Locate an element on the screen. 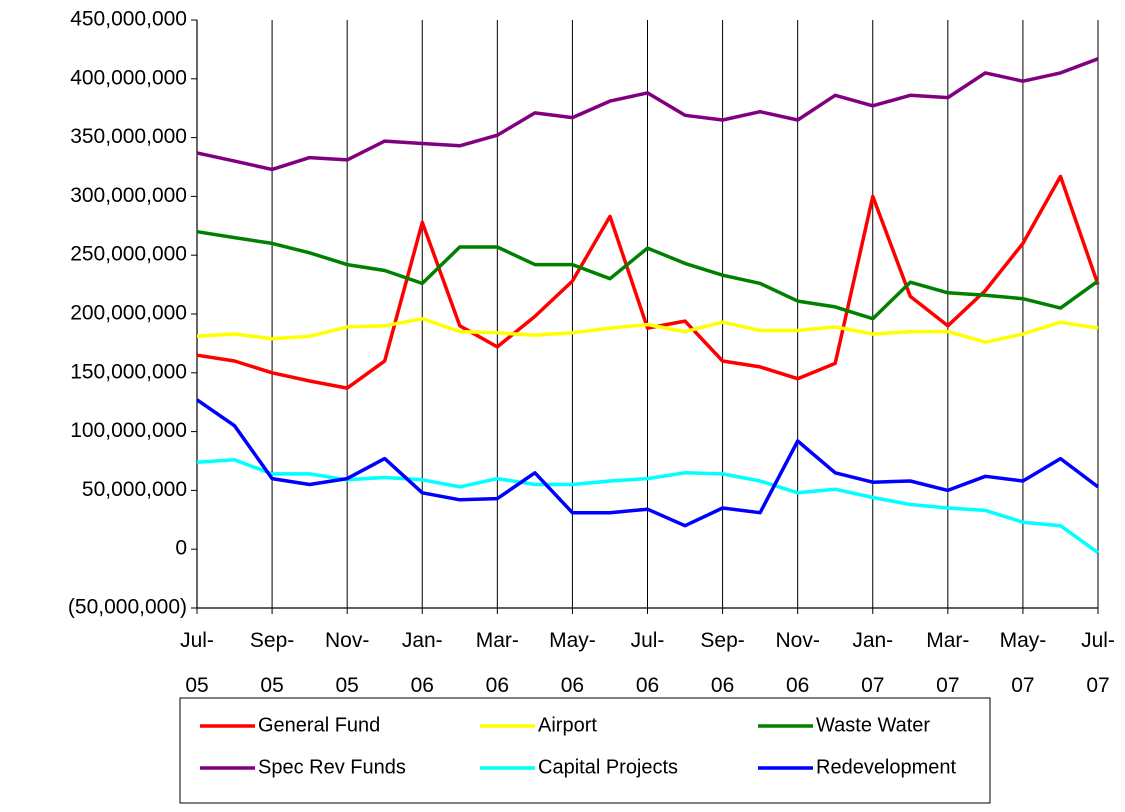  y-tick-label: 400,000,000 is located at coordinates (128, 77).